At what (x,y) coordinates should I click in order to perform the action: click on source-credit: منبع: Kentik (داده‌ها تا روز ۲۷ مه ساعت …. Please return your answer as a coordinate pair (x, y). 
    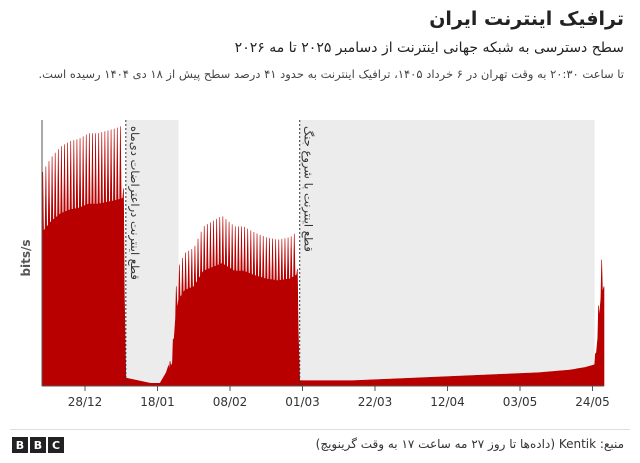
    Looking at the image, I should click on (469, 444).